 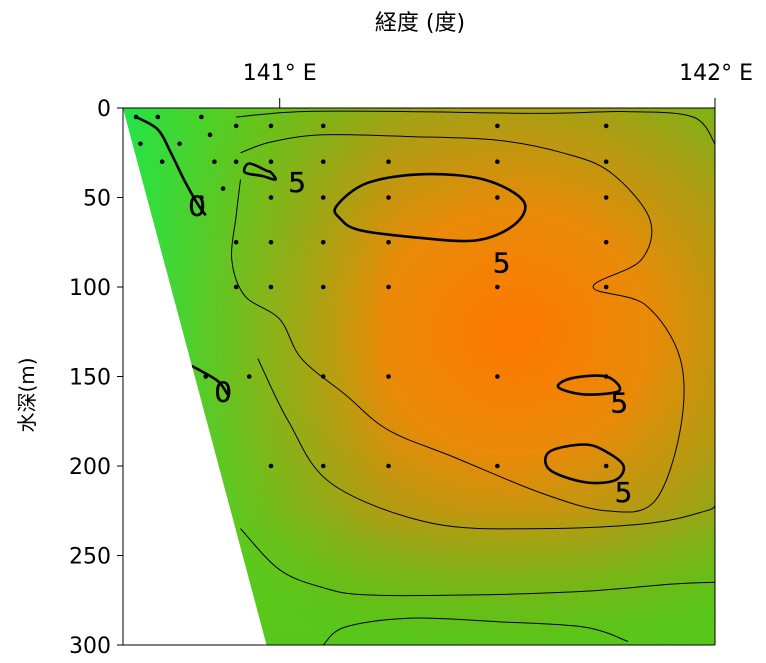 I want to click on y-tick-label: 150, so click(x=90, y=378).